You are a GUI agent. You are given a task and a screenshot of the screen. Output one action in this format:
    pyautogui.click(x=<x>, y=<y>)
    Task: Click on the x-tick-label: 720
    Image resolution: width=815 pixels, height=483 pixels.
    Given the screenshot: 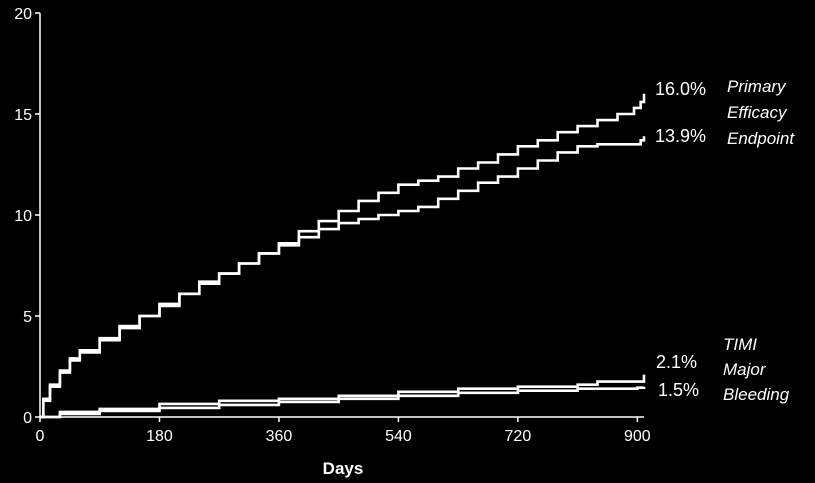 What is the action you would take?
    pyautogui.click(x=518, y=436)
    